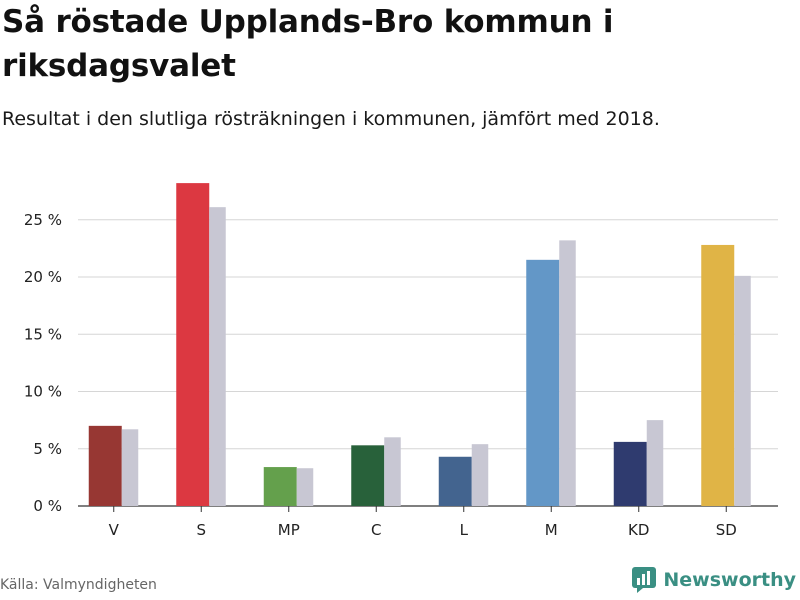 The image size is (800, 600). Describe the element at coordinates (455, 481) in the screenshot. I see `bar-2022-l` at that location.